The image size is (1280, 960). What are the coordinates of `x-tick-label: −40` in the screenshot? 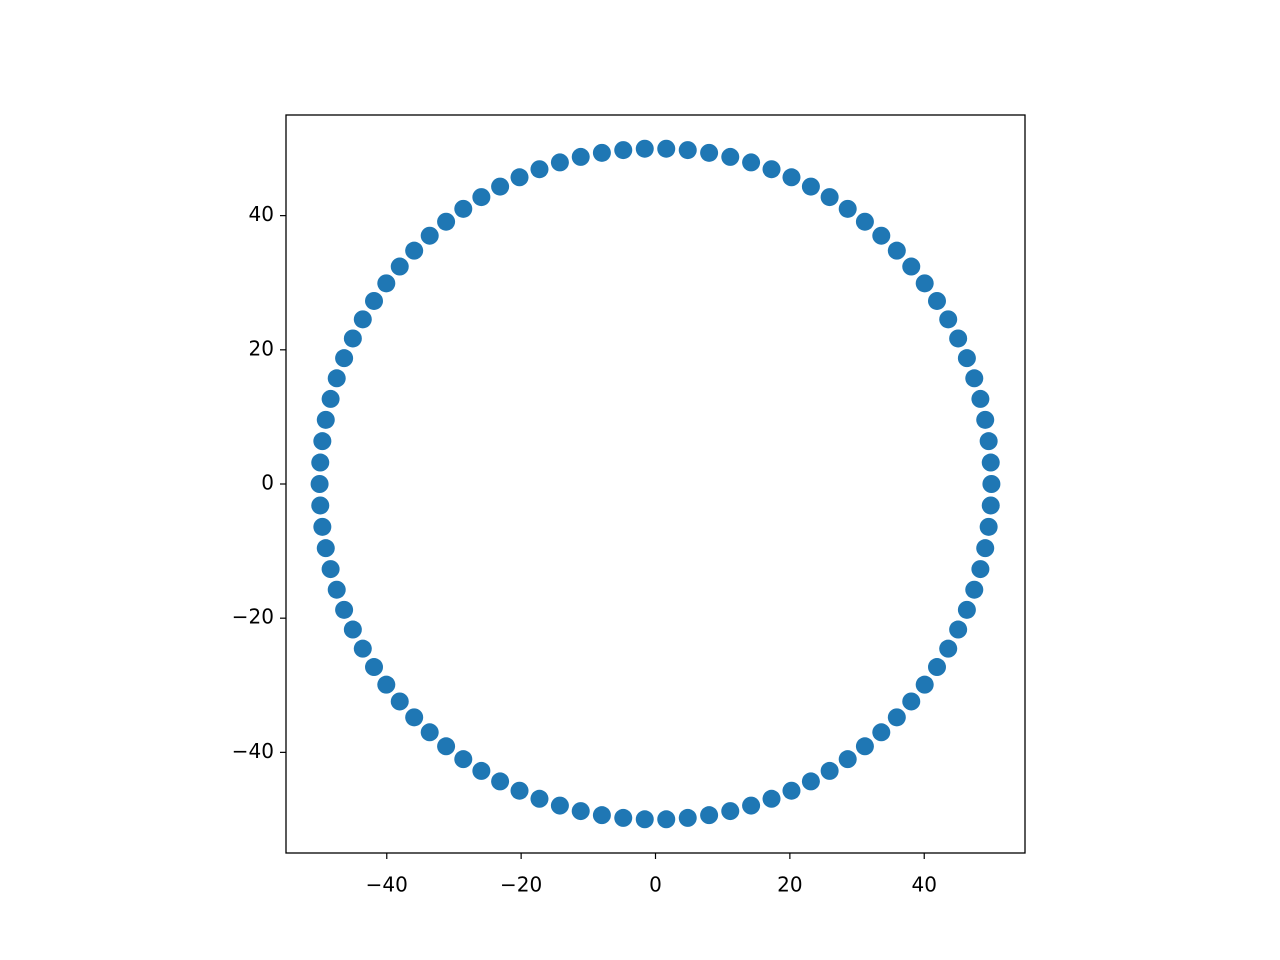 It's located at (387, 885).